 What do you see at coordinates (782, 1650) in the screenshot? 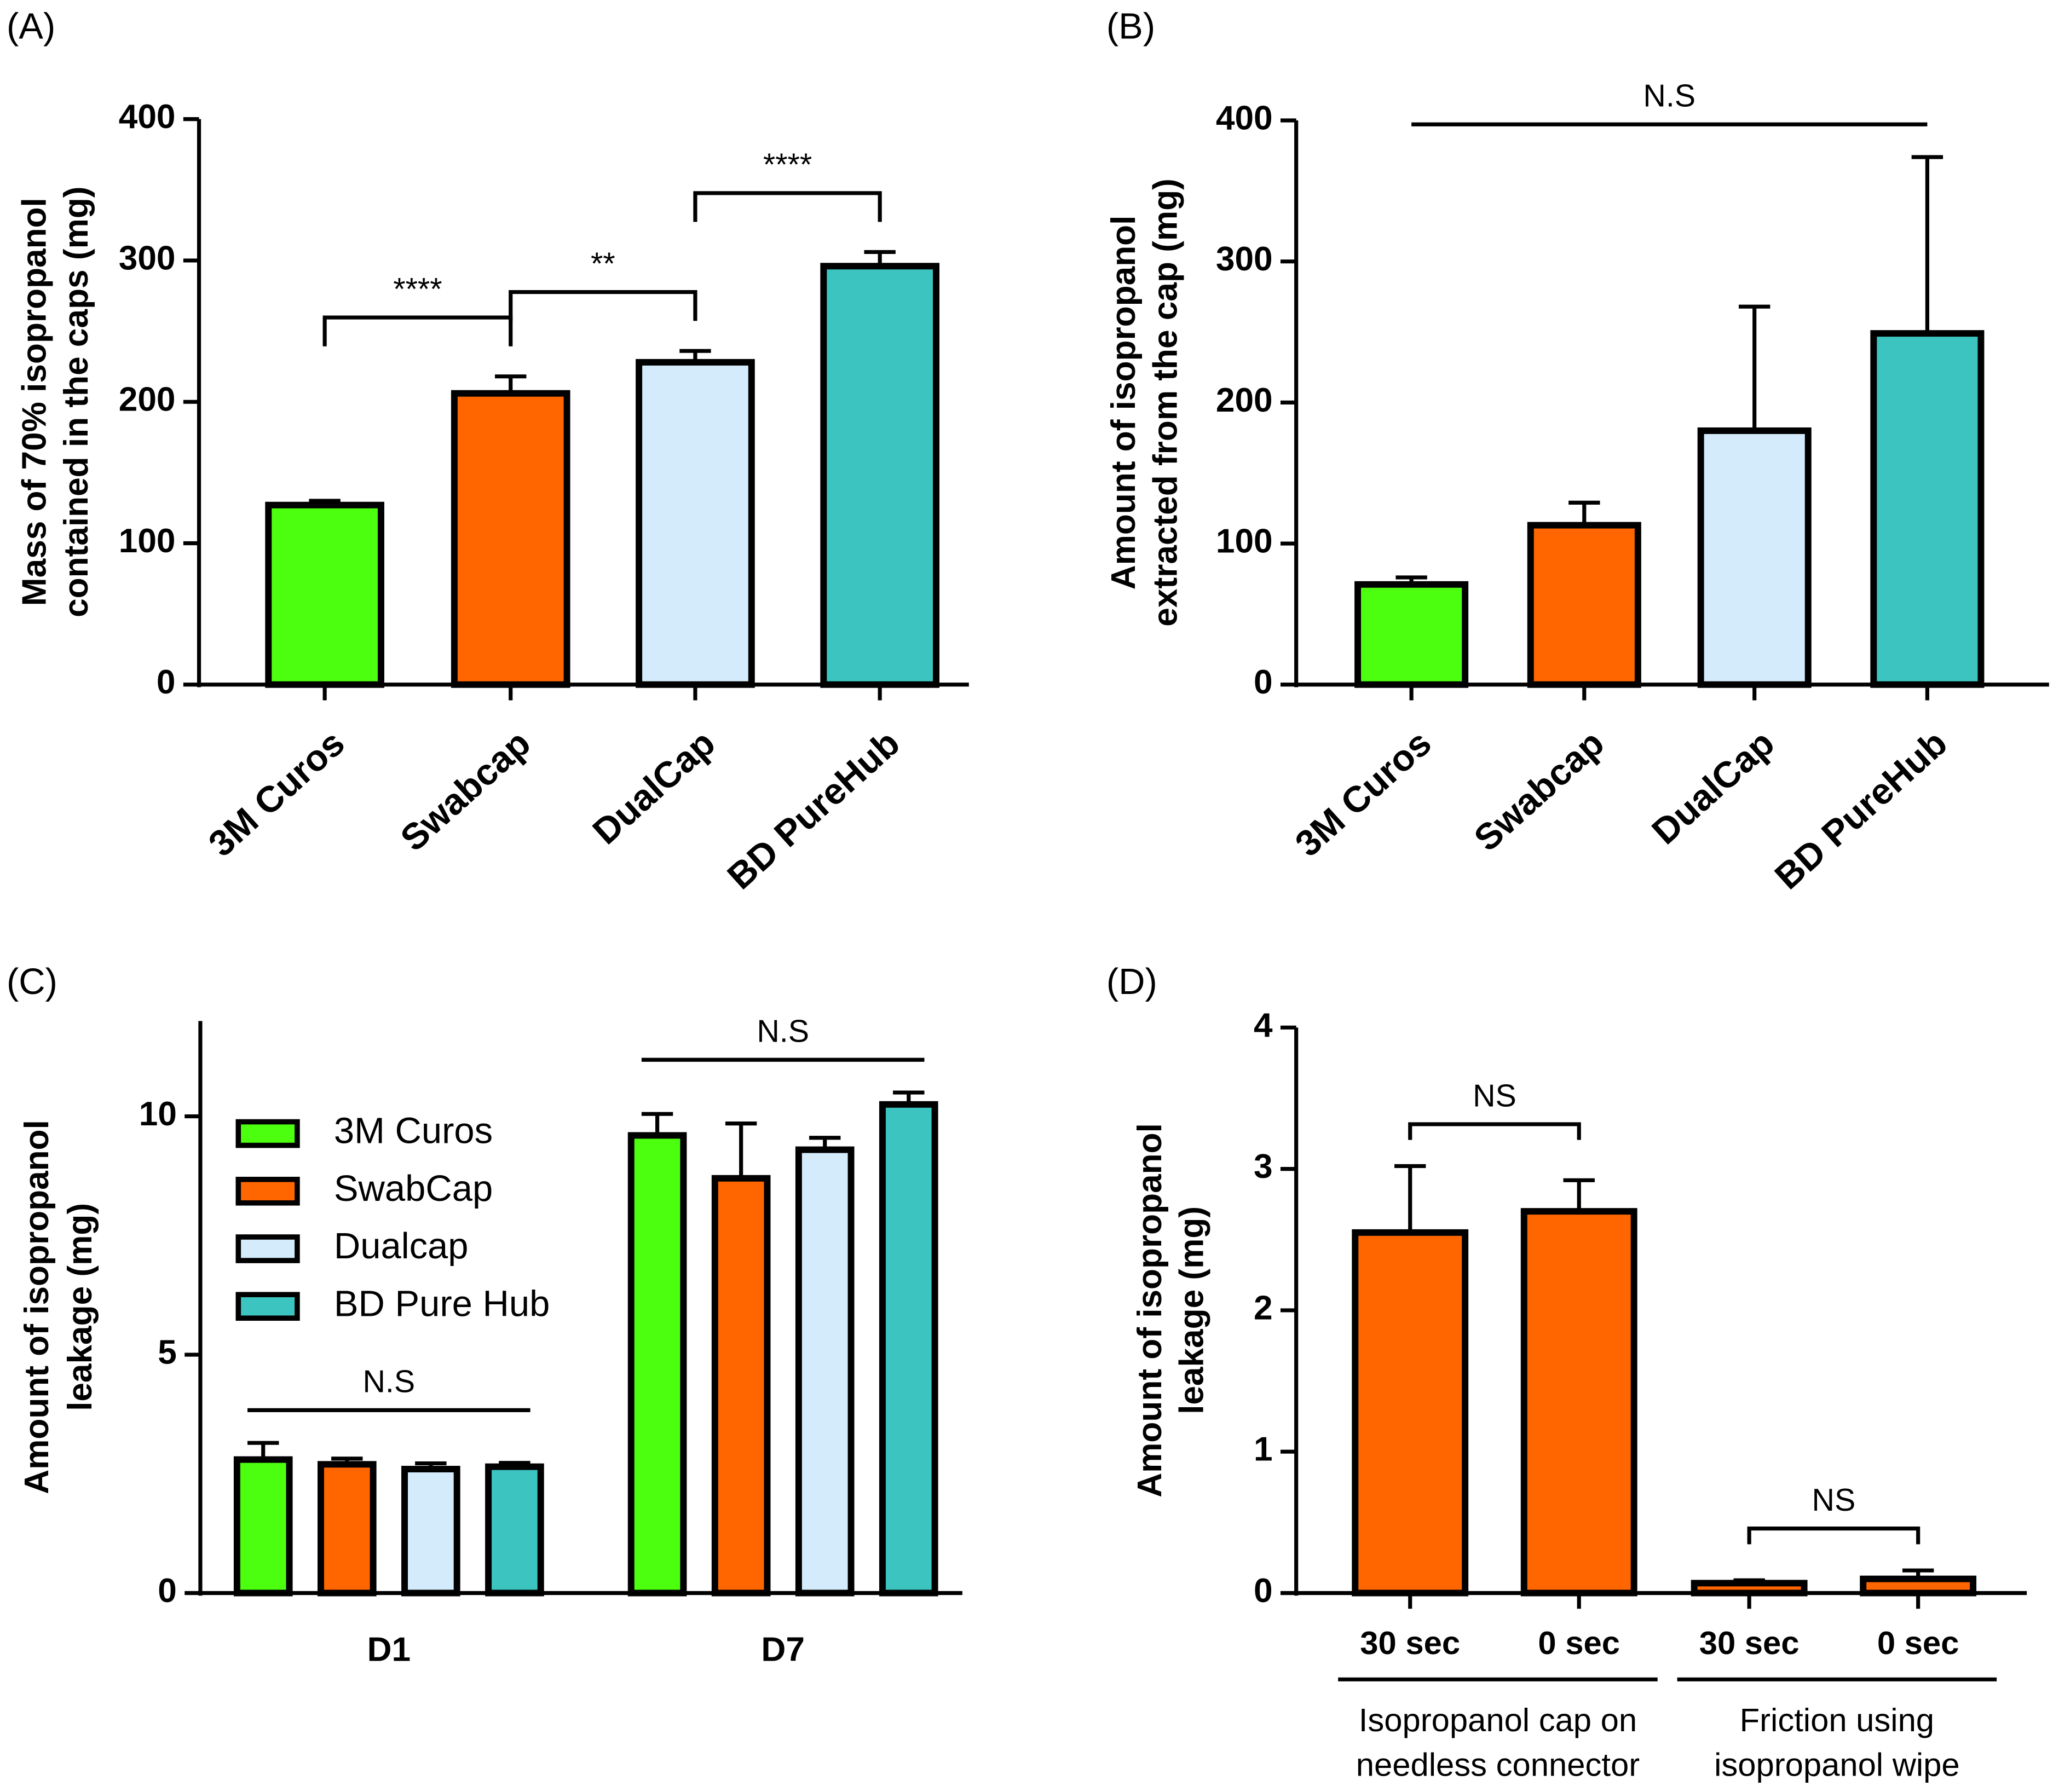
I see `x-tick-label: D7` at bounding box center [782, 1650].